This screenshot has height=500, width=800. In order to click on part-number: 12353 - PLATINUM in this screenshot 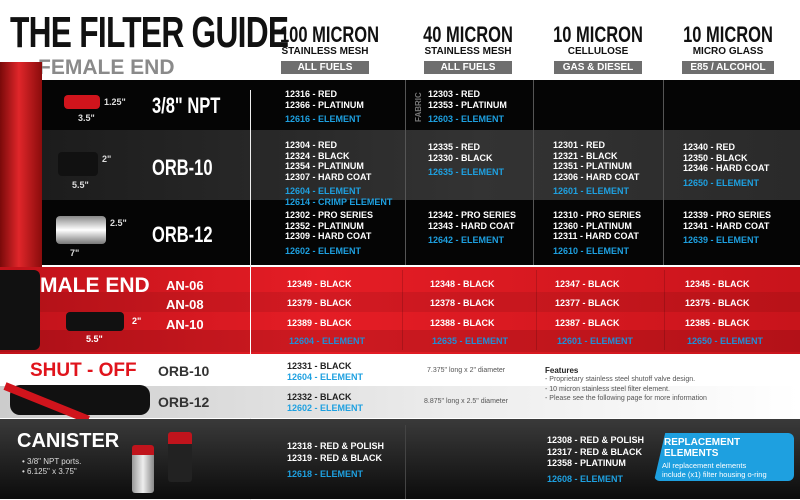, I will do `click(467, 104)`.